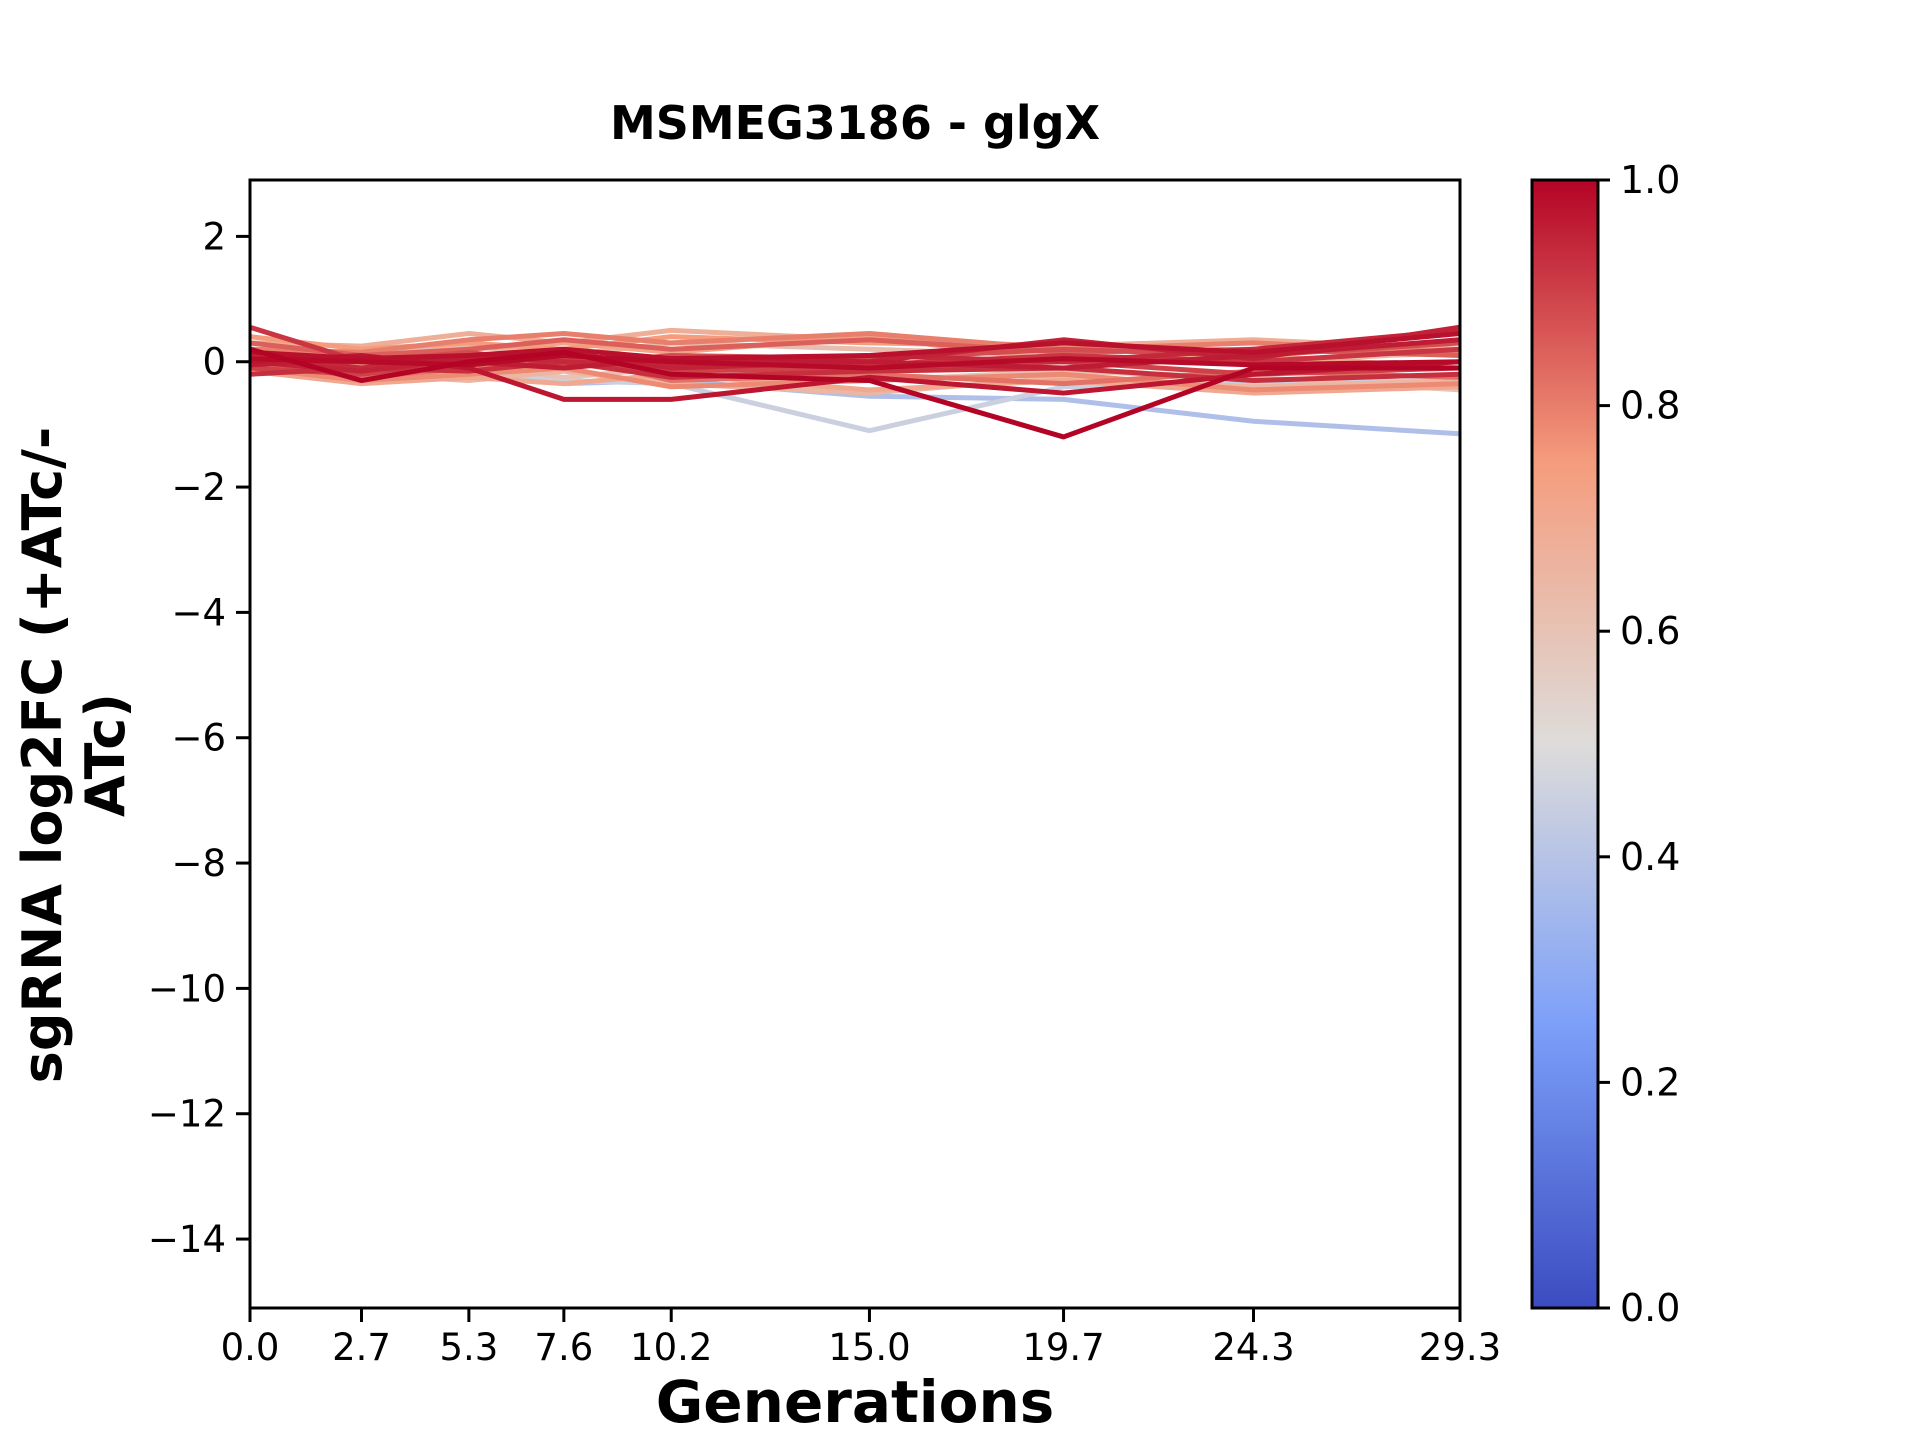 The image size is (1920, 1440). I want to click on colorbar-tick-label: 0.4, so click(1650, 857).